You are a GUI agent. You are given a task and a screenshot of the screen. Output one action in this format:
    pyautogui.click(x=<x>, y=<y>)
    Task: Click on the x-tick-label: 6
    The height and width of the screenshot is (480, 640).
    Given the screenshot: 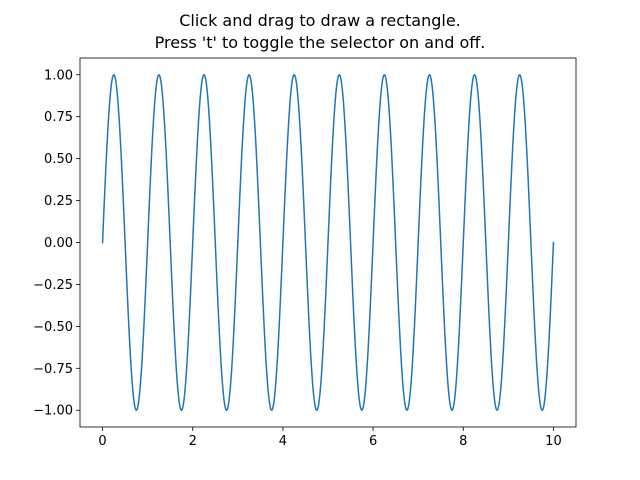 What is the action you would take?
    pyautogui.click(x=373, y=441)
    